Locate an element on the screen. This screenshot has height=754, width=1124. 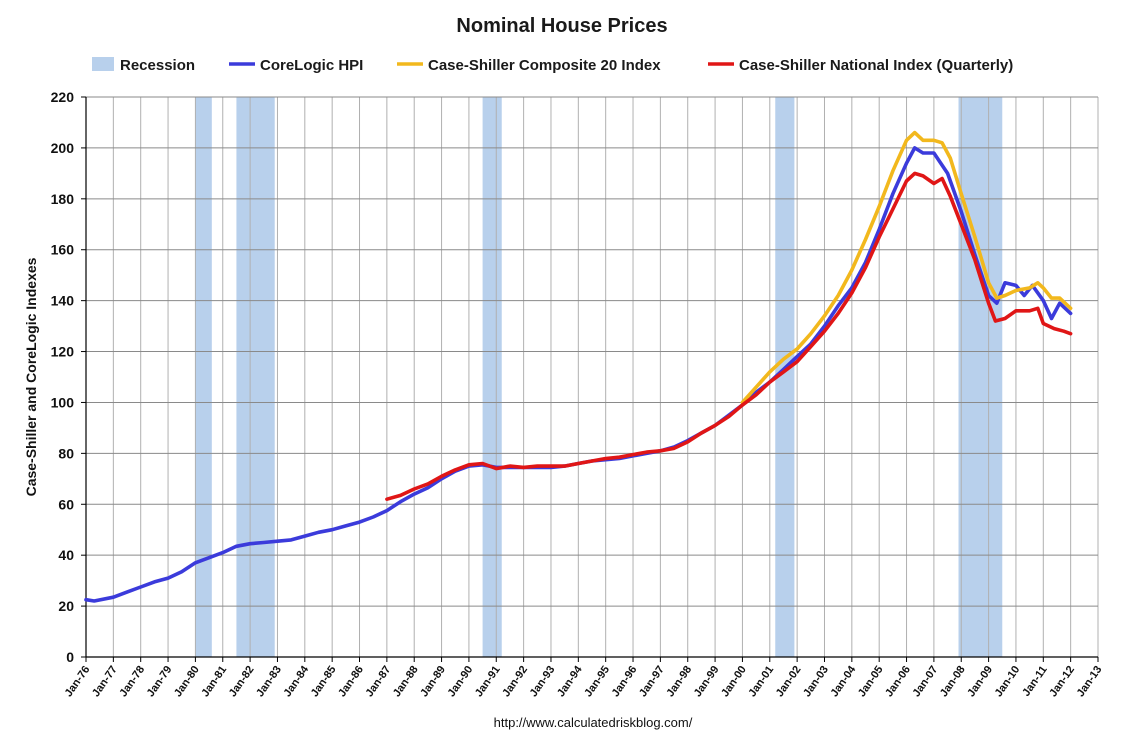
legend-label-4: Case-Shiller National Index (Quarterly) is located at coordinates (876, 65).